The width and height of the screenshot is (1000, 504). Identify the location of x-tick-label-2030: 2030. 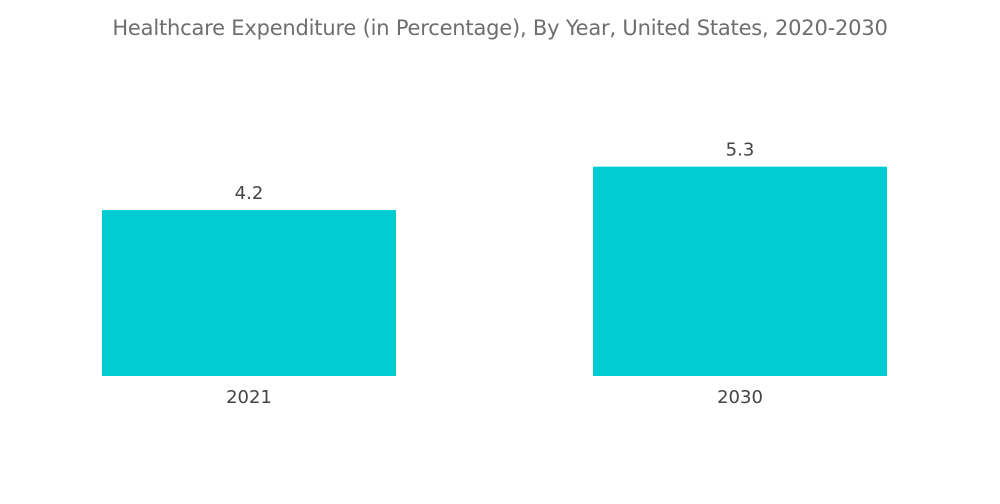
(740, 397).